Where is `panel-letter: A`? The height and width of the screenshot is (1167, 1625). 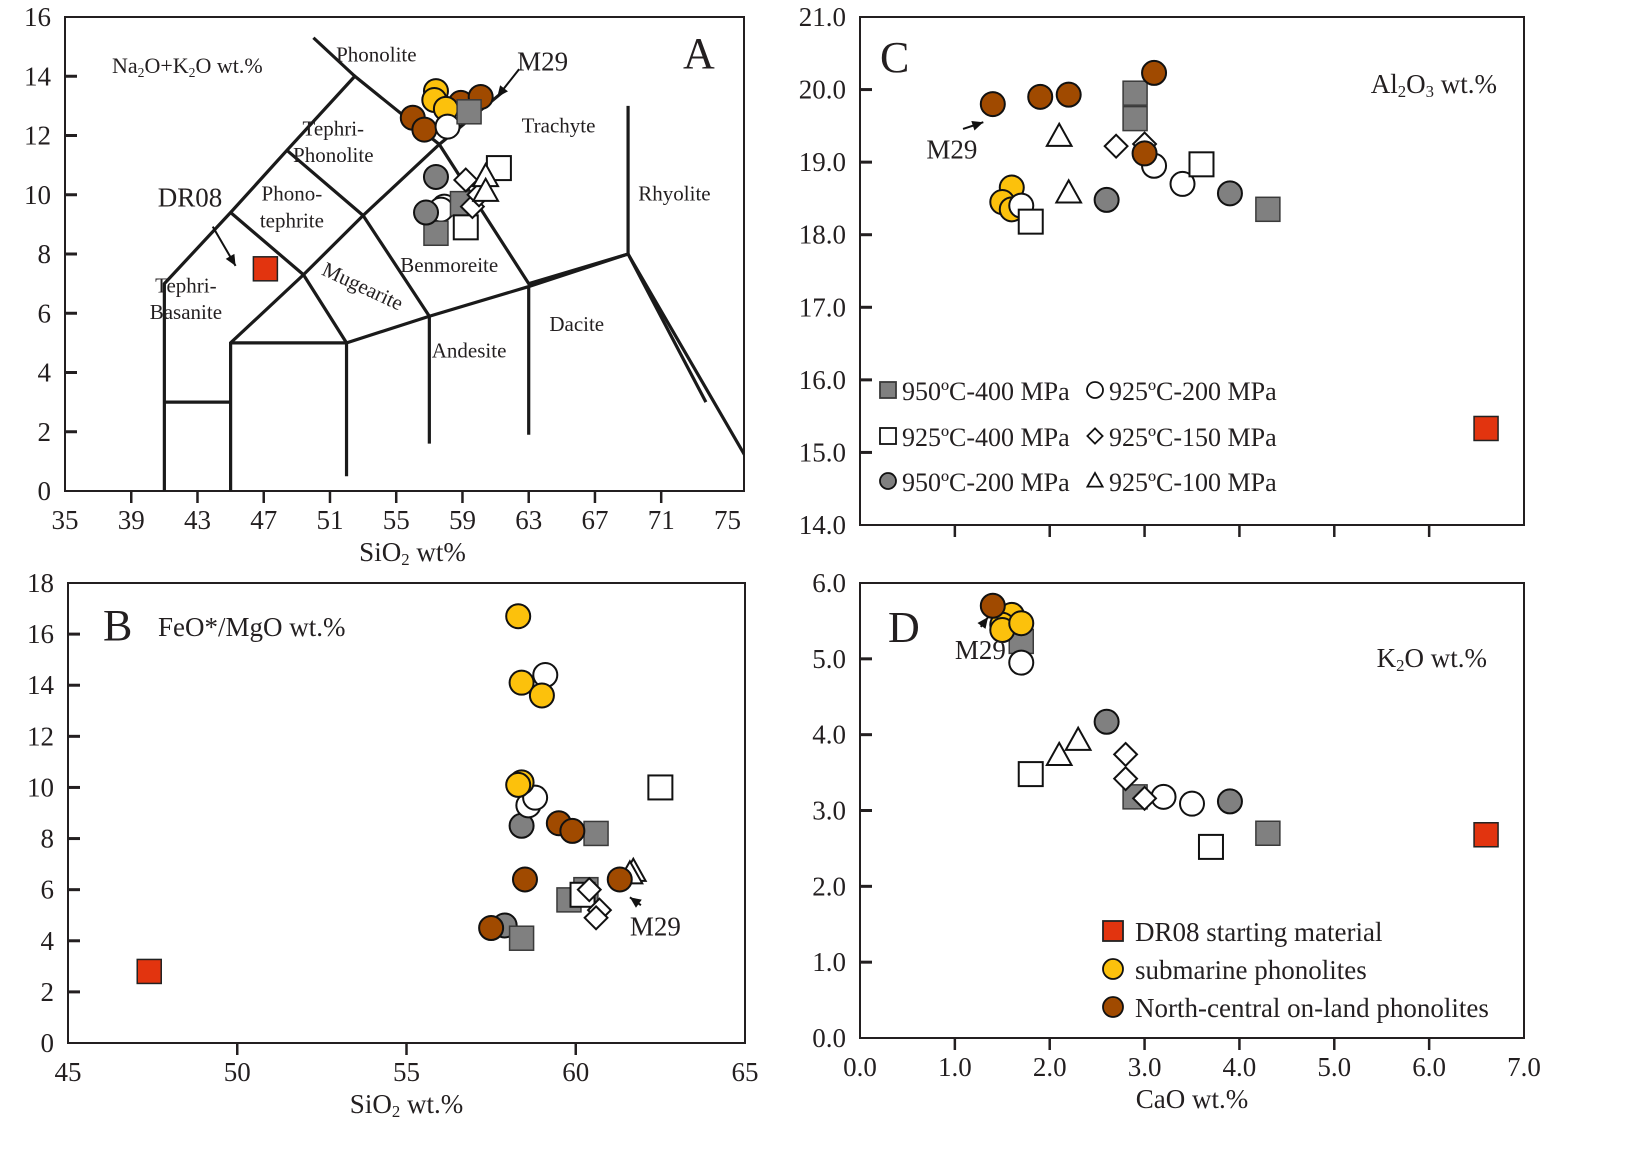 panel-letter: A is located at coordinates (699, 53).